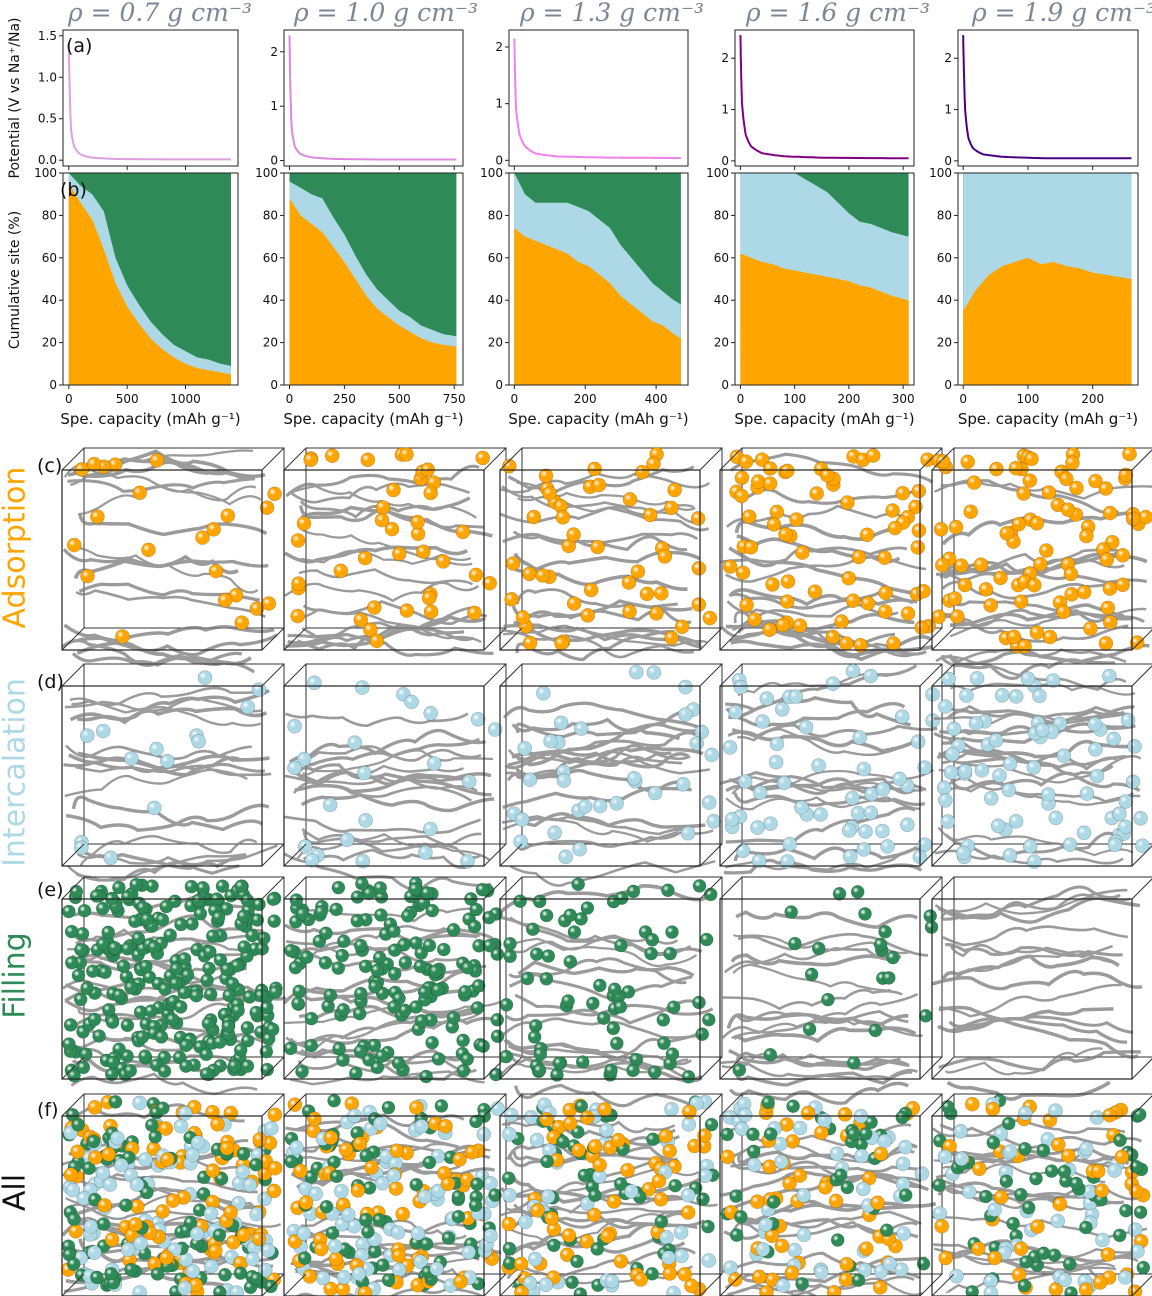 Image resolution: width=1152 pixels, height=1296 pixels. I want to click on site-ytick-label: 60, so click(495, 258).